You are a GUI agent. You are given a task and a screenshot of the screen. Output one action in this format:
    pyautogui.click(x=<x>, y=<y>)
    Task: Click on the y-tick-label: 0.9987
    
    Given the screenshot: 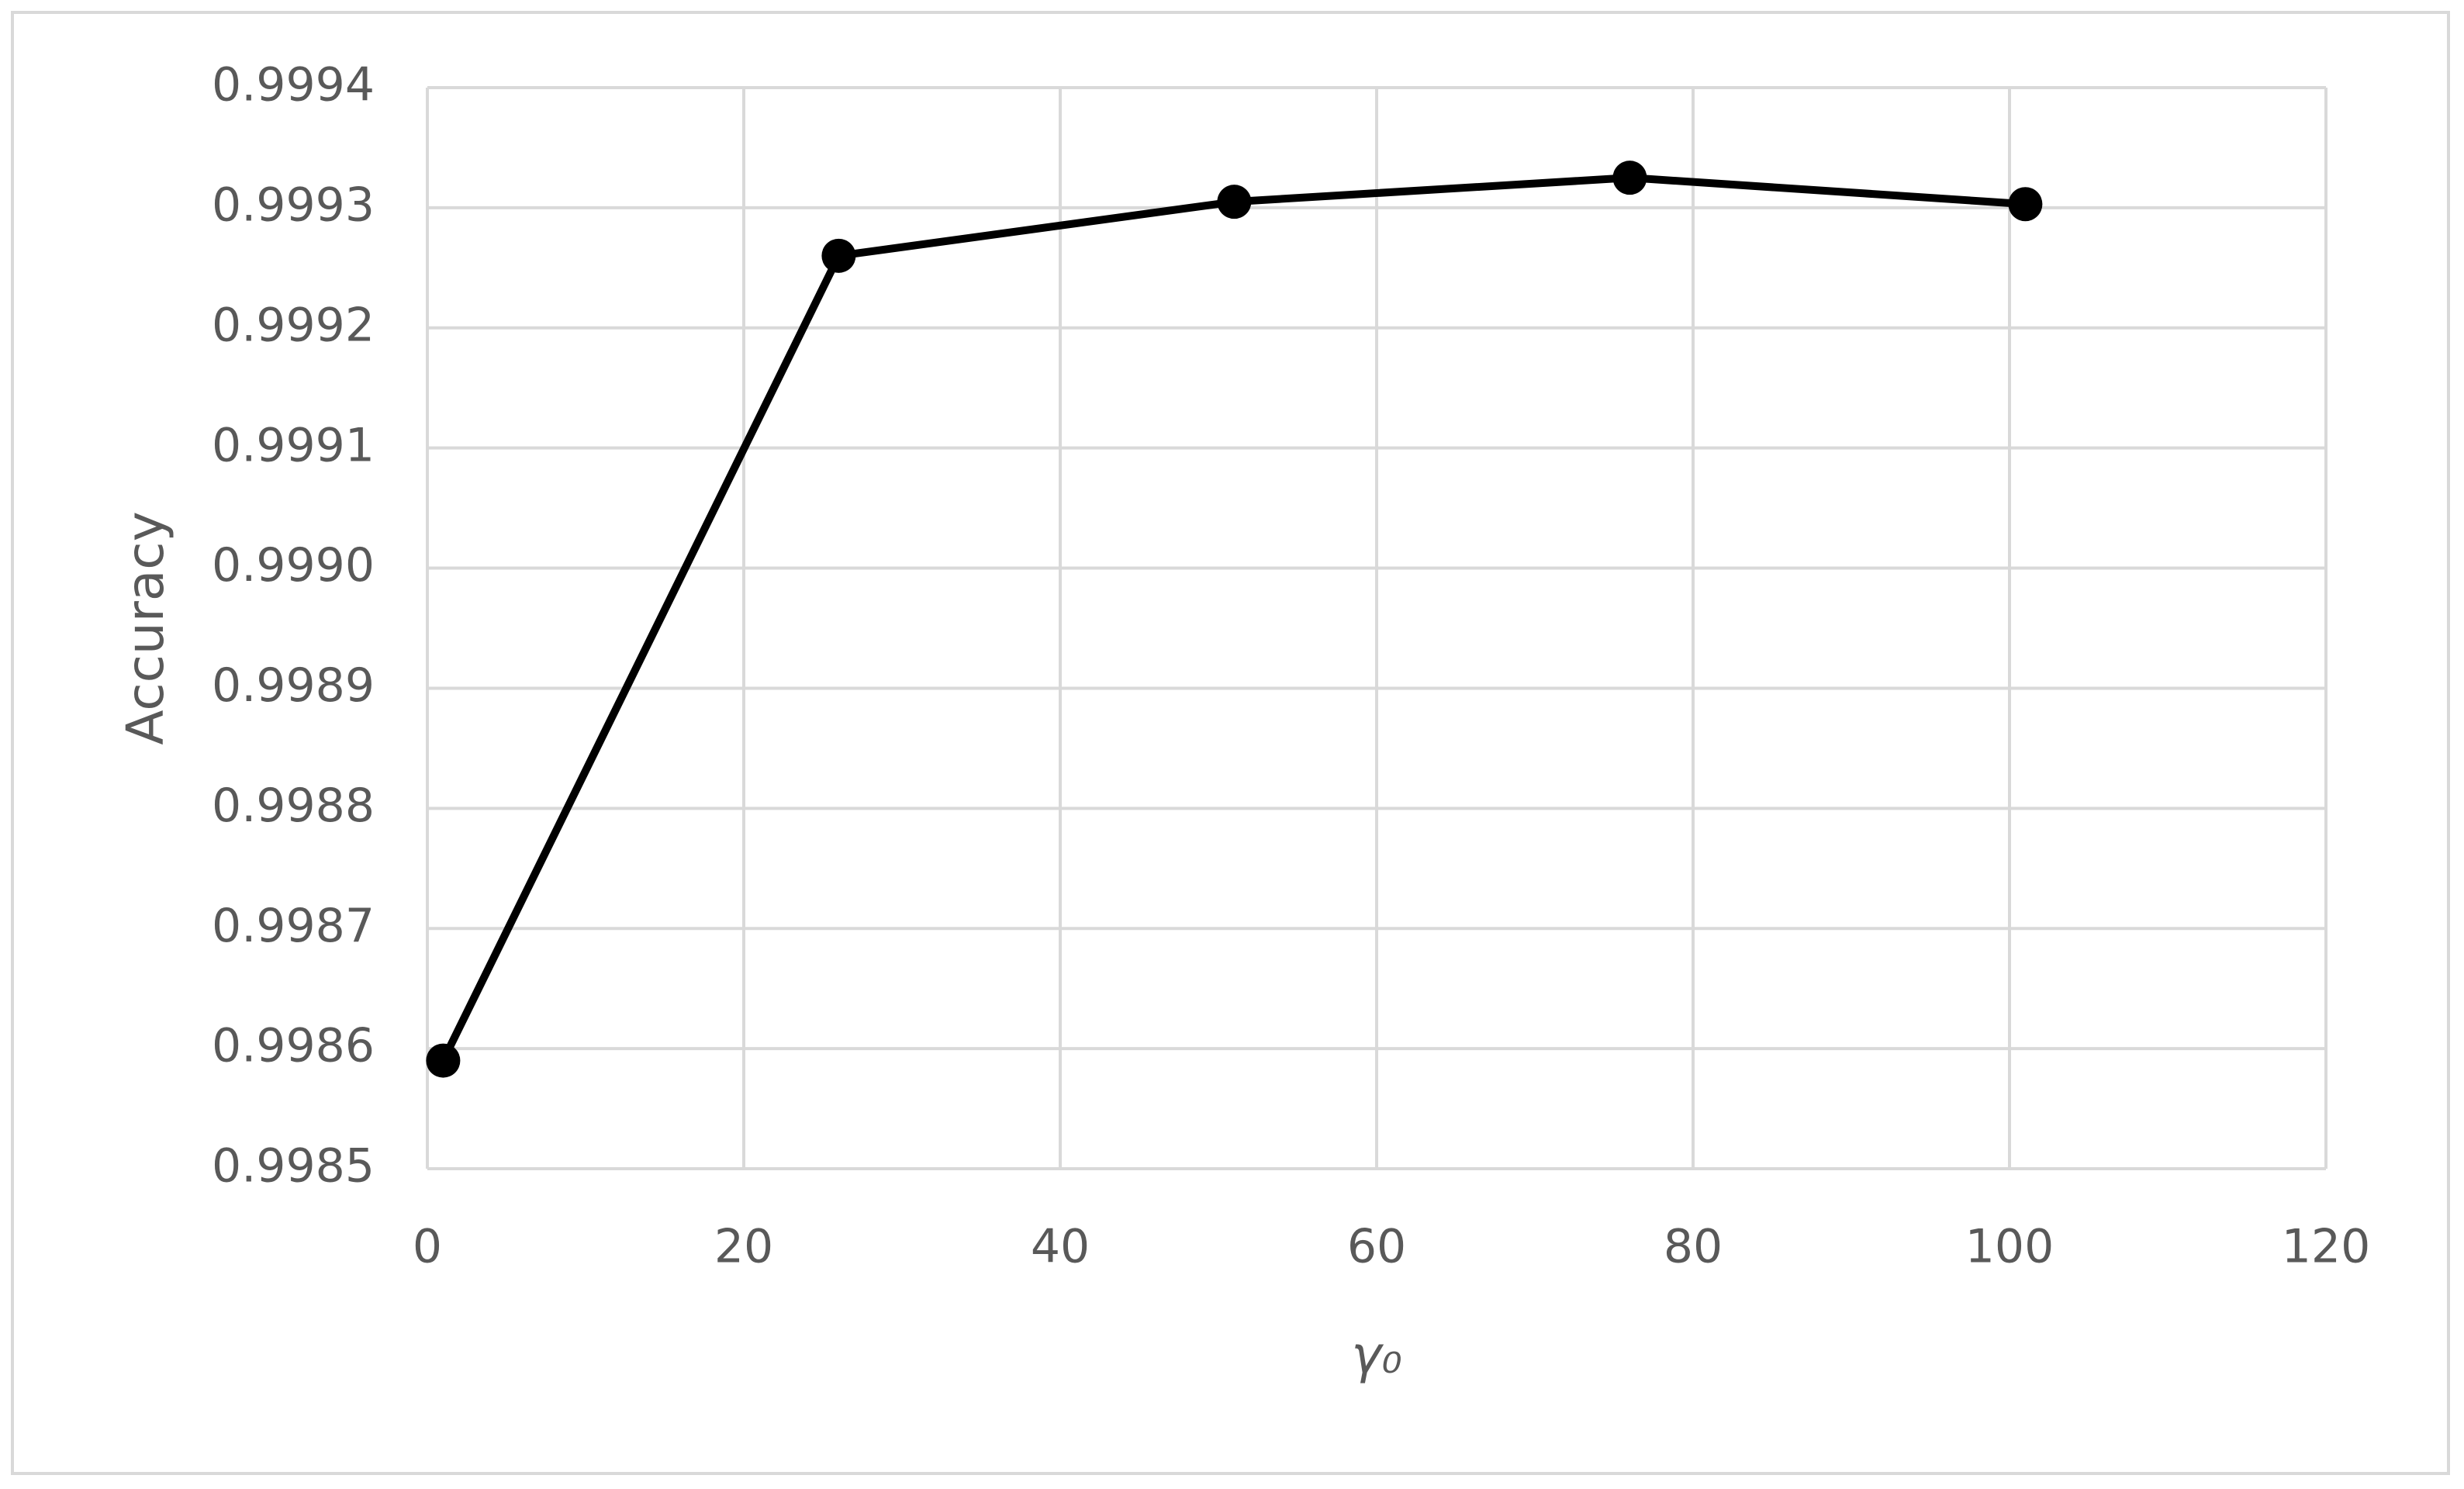 What is the action you would take?
    pyautogui.click(x=293, y=926)
    